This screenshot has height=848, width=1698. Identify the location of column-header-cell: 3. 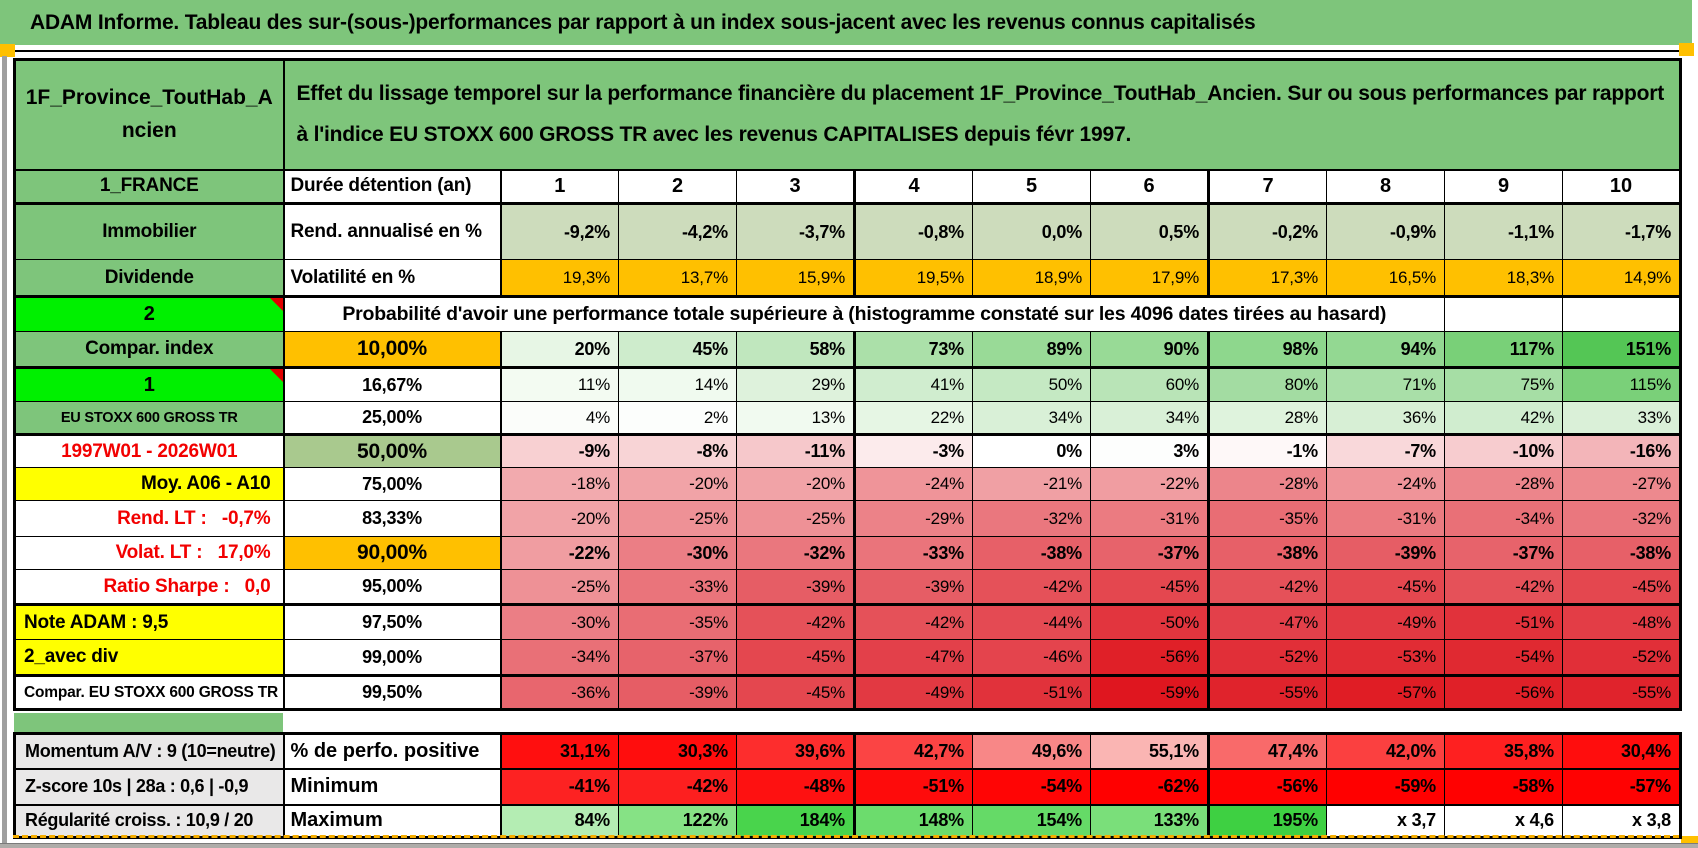
(796, 187).